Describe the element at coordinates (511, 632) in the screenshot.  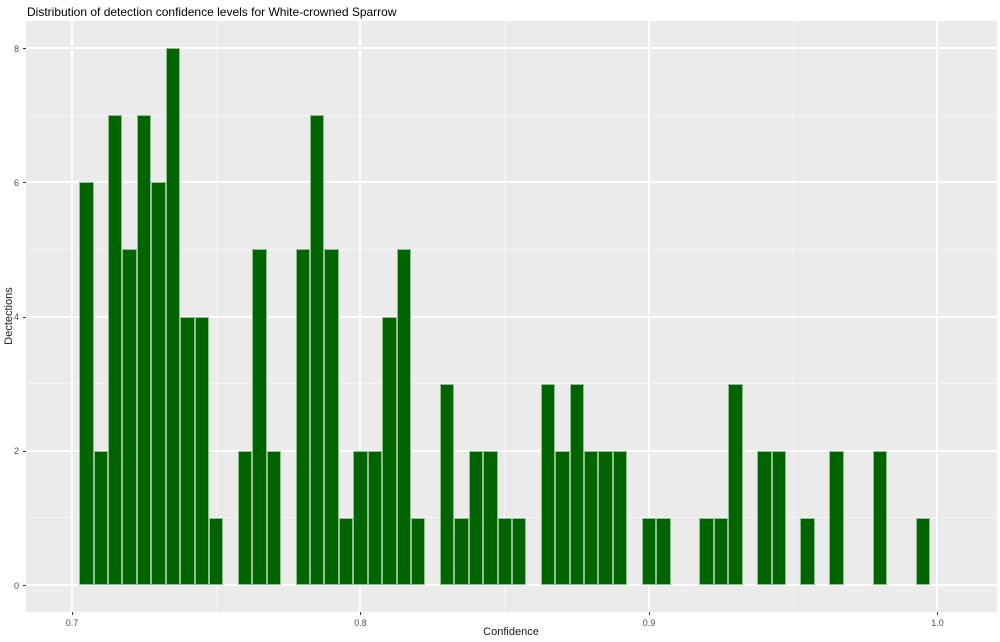
I see `x-axis-title: Confidence` at that location.